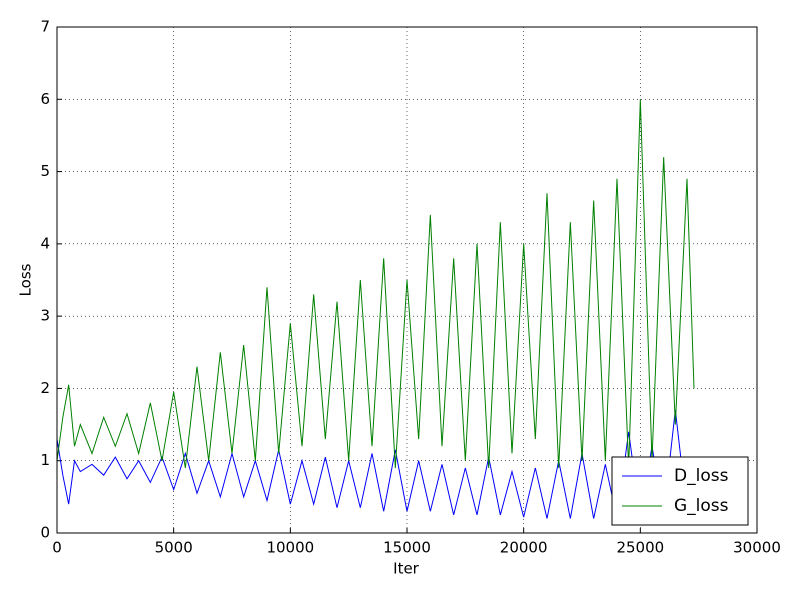 The height and width of the screenshot is (600, 800). Describe the element at coordinates (290, 548) in the screenshot. I see `x-tick-label: 10000` at that location.